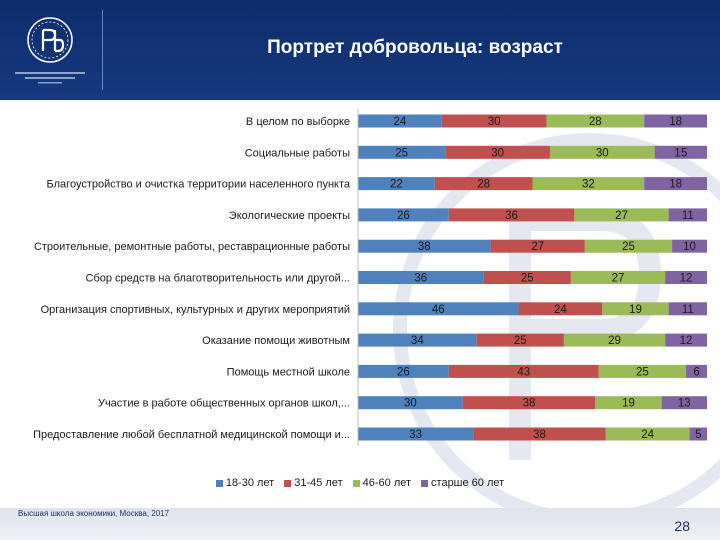 This screenshot has height=540, width=720. I want to click on category-label: В целом по выборке, so click(298, 122).